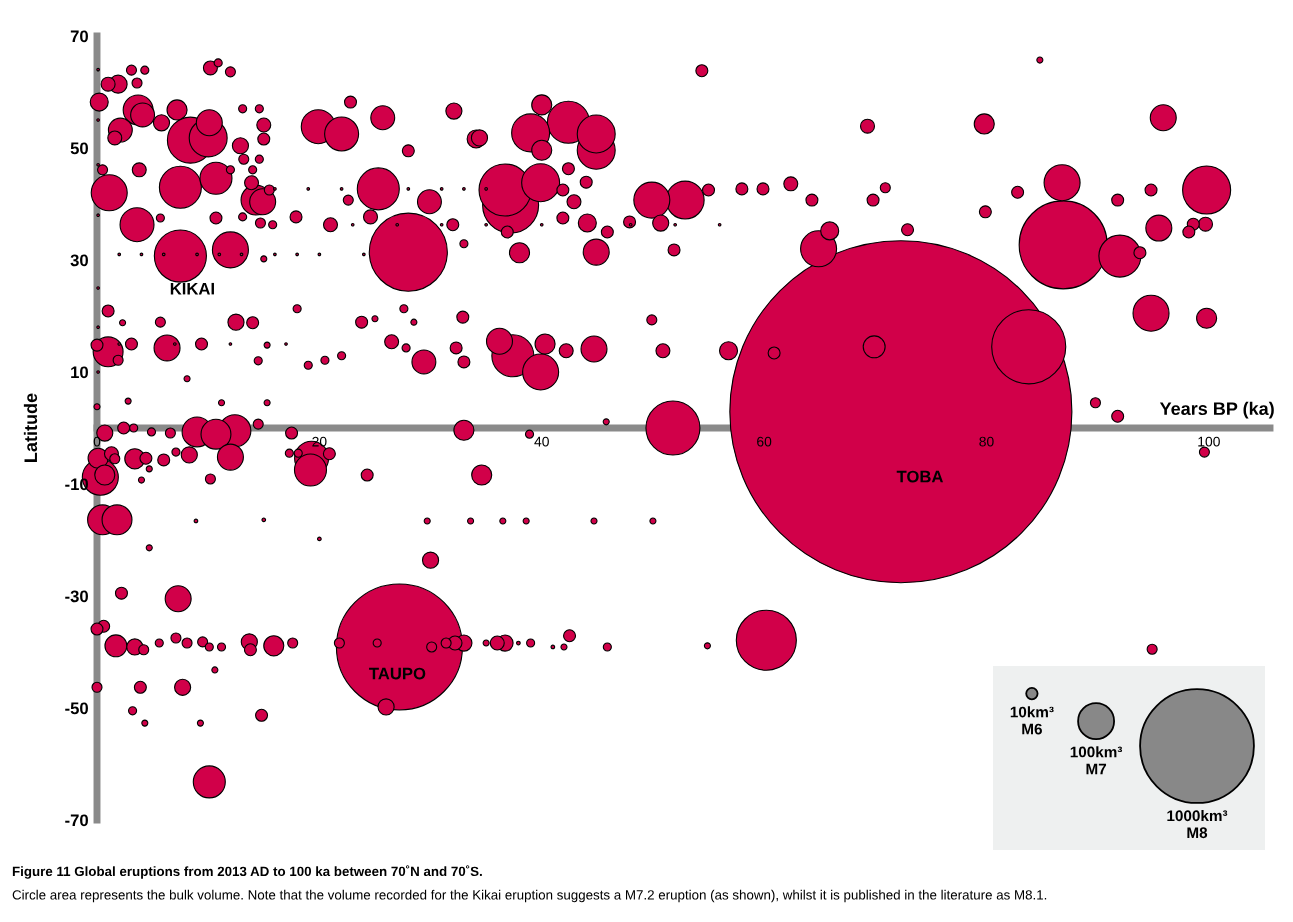 The image size is (1293, 922). What do you see at coordinates (1216, 410) in the screenshot?
I see `x-axis-title: Years BP (ka)` at bounding box center [1216, 410].